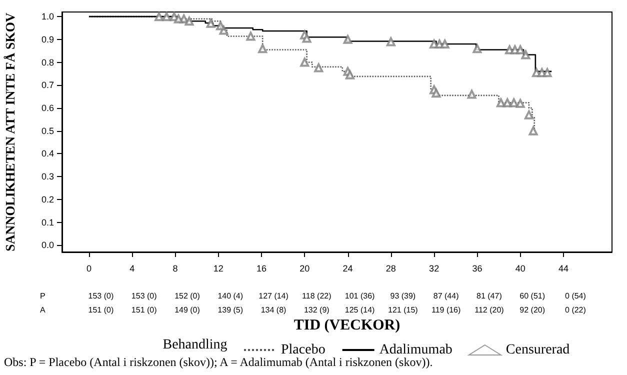  What do you see at coordinates (403, 296) in the screenshot?
I see `text: 93 (39)` at bounding box center [403, 296].